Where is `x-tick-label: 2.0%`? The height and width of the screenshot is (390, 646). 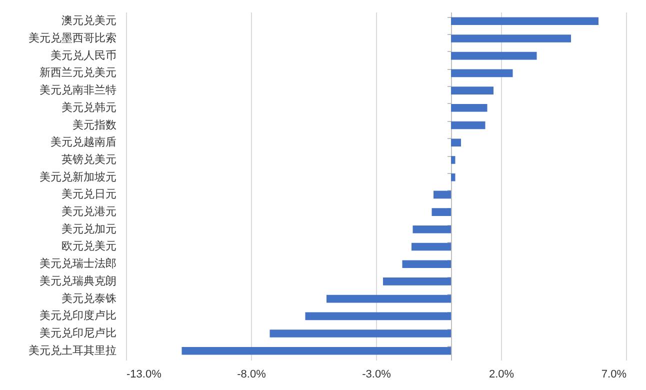
x-tick-label: 2.0% is located at coordinates (501, 374).